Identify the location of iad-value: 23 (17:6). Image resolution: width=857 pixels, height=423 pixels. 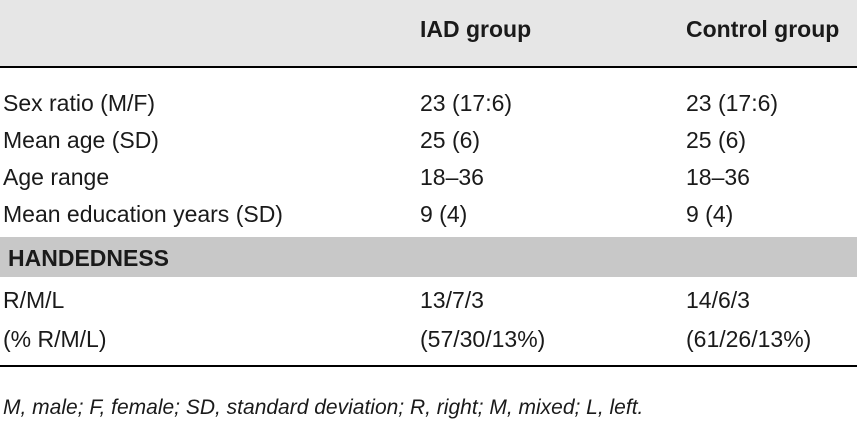
(466, 103).